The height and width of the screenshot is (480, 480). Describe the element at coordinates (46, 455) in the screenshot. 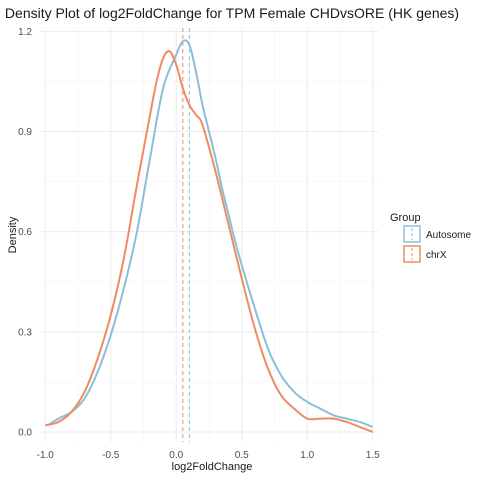

I see `x-tick-label: -1.0` at that location.